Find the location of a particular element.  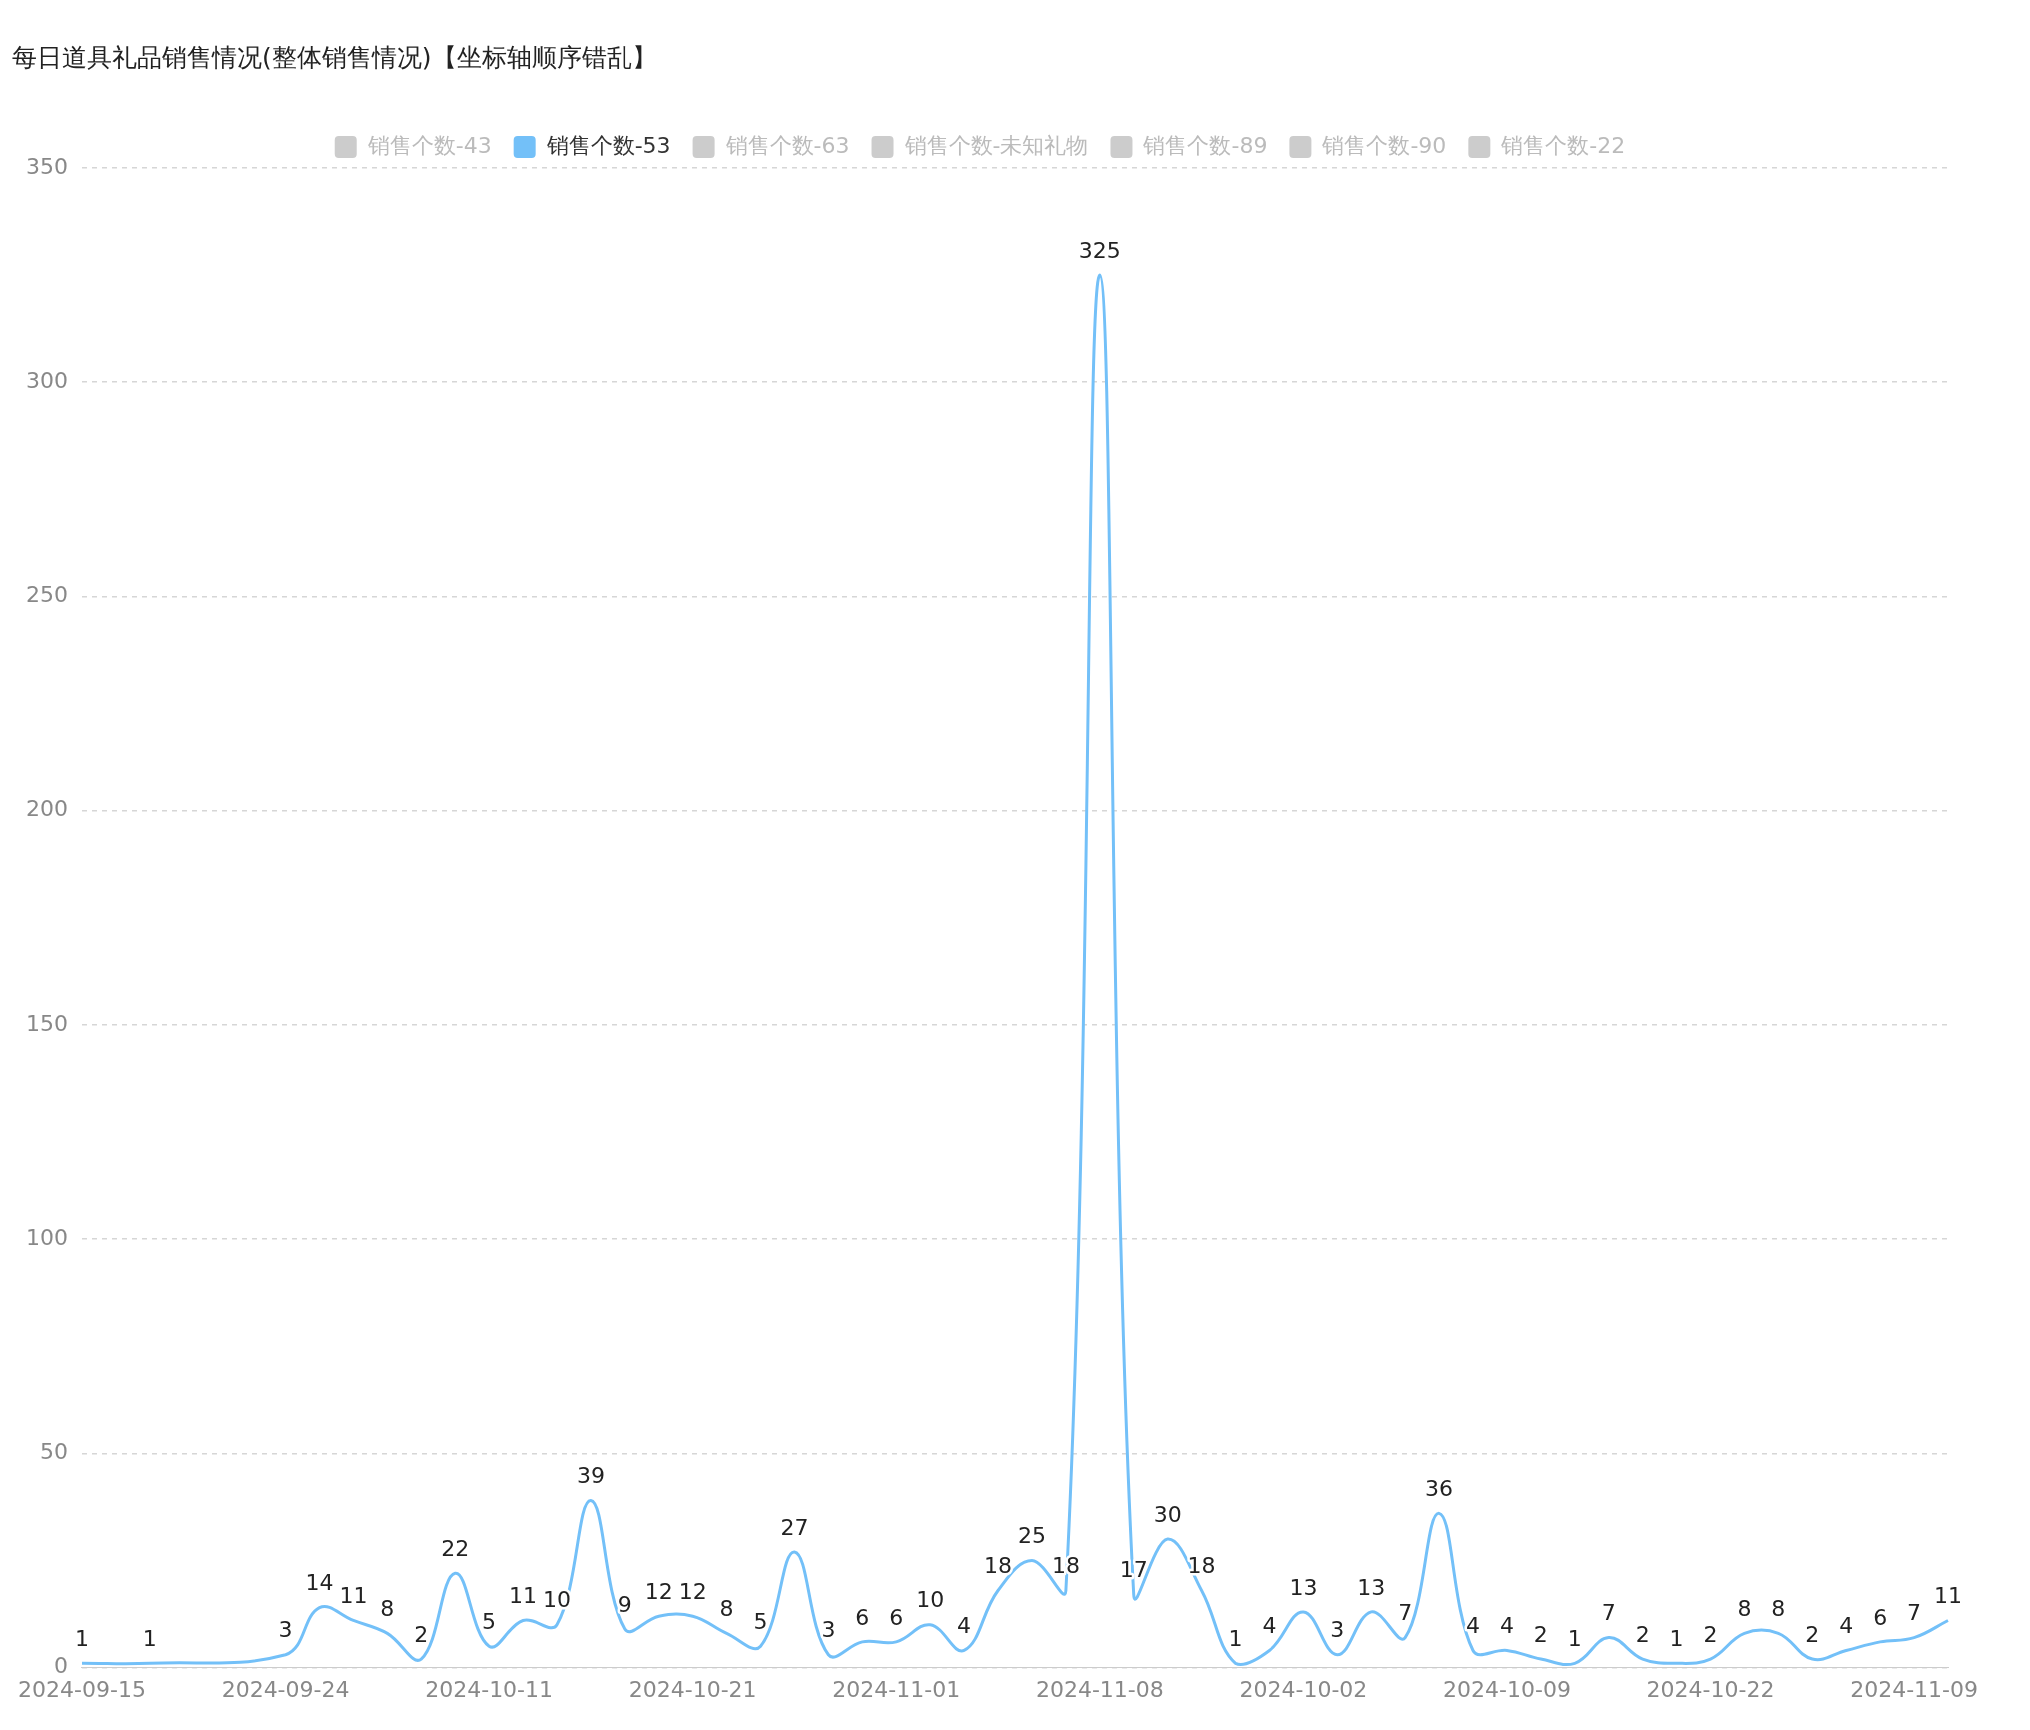

x-tick-label: 2024-10-02 is located at coordinates (1303, 1689).